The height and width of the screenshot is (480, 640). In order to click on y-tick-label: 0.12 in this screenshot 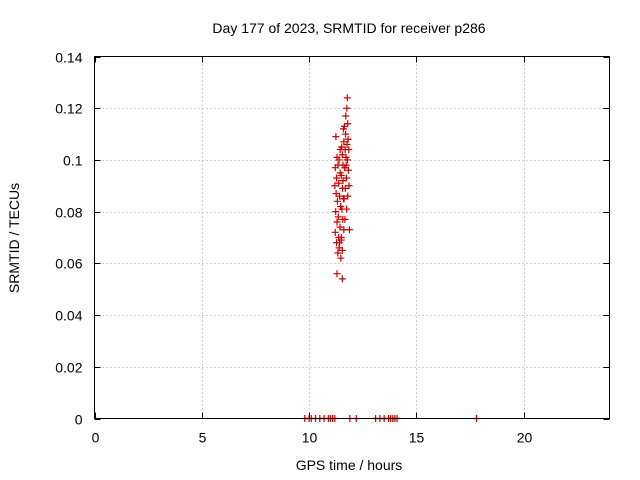, I will do `click(68, 109)`.